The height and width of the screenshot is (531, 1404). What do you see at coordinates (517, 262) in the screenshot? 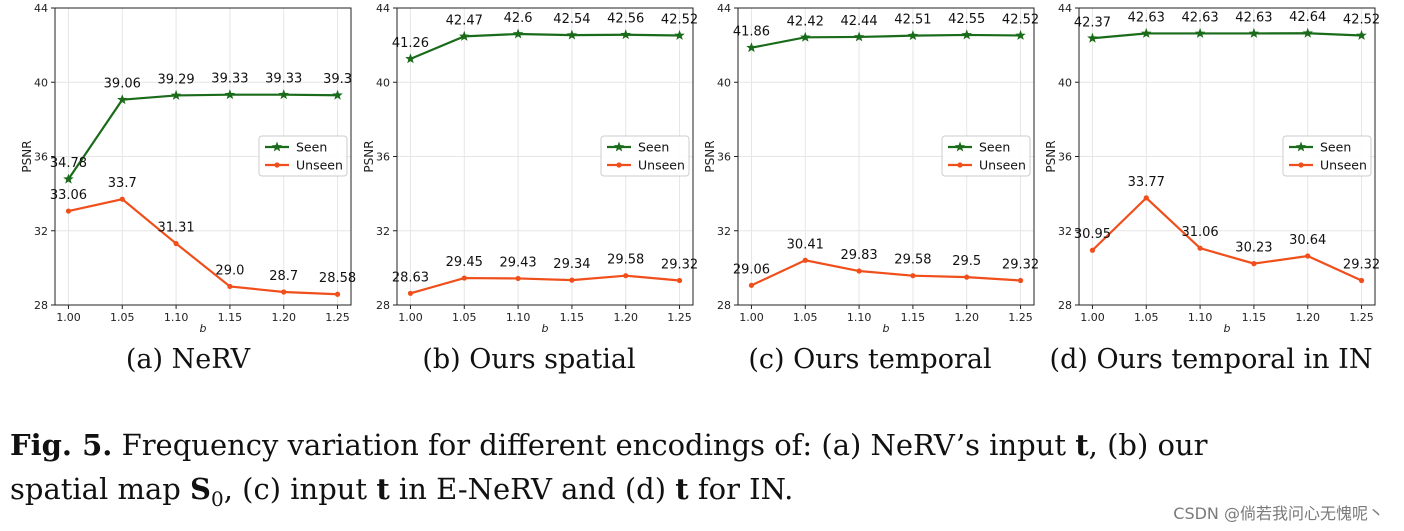
I see `data-label-unseen: 29.43` at bounding box center [517, 262].